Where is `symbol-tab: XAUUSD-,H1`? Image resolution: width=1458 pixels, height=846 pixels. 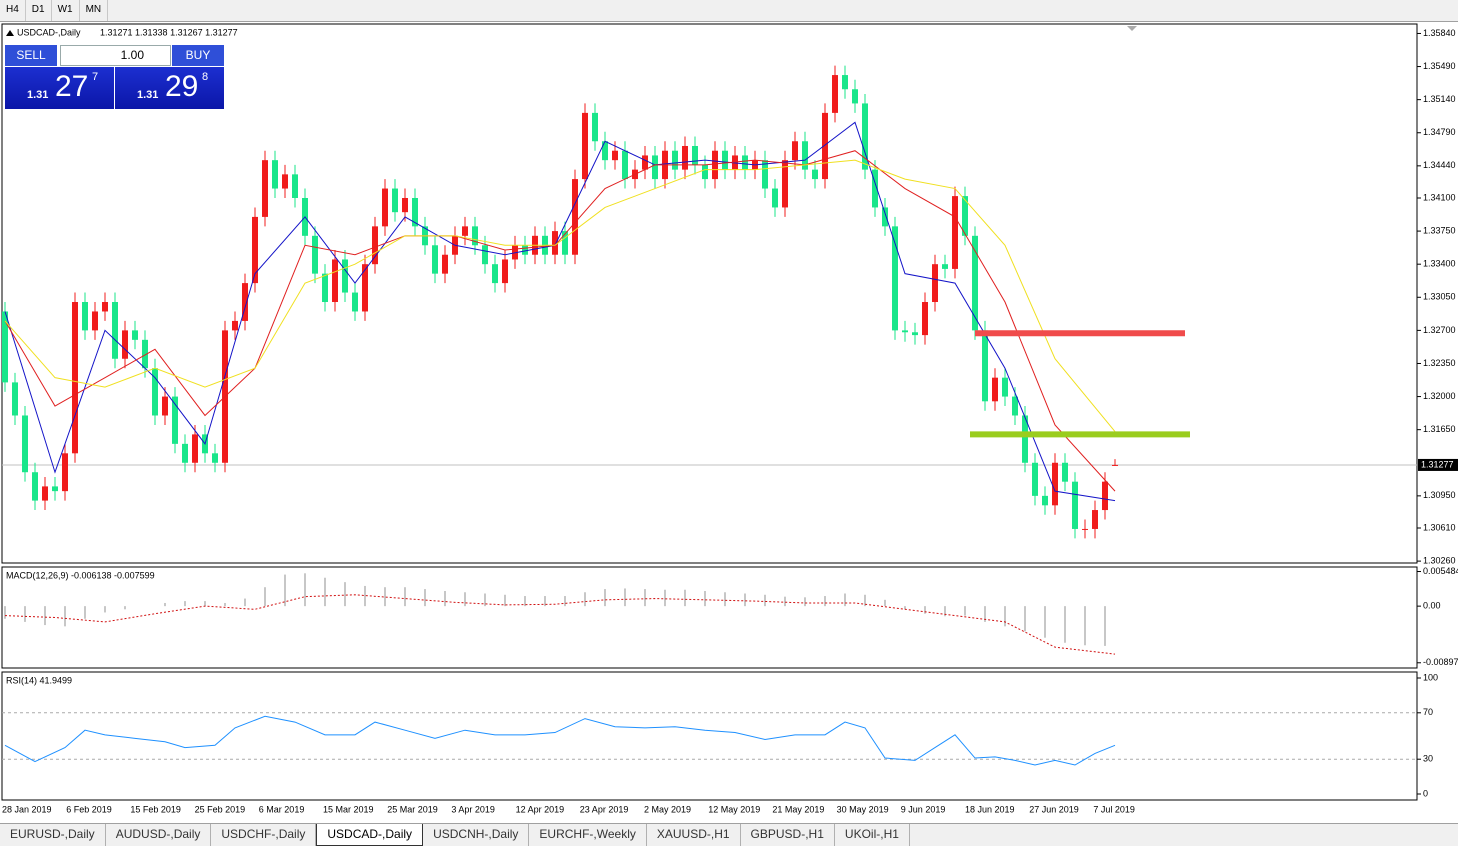 symbol-tab: XAUUSD-,H1 is located at coordinates (694, 835).